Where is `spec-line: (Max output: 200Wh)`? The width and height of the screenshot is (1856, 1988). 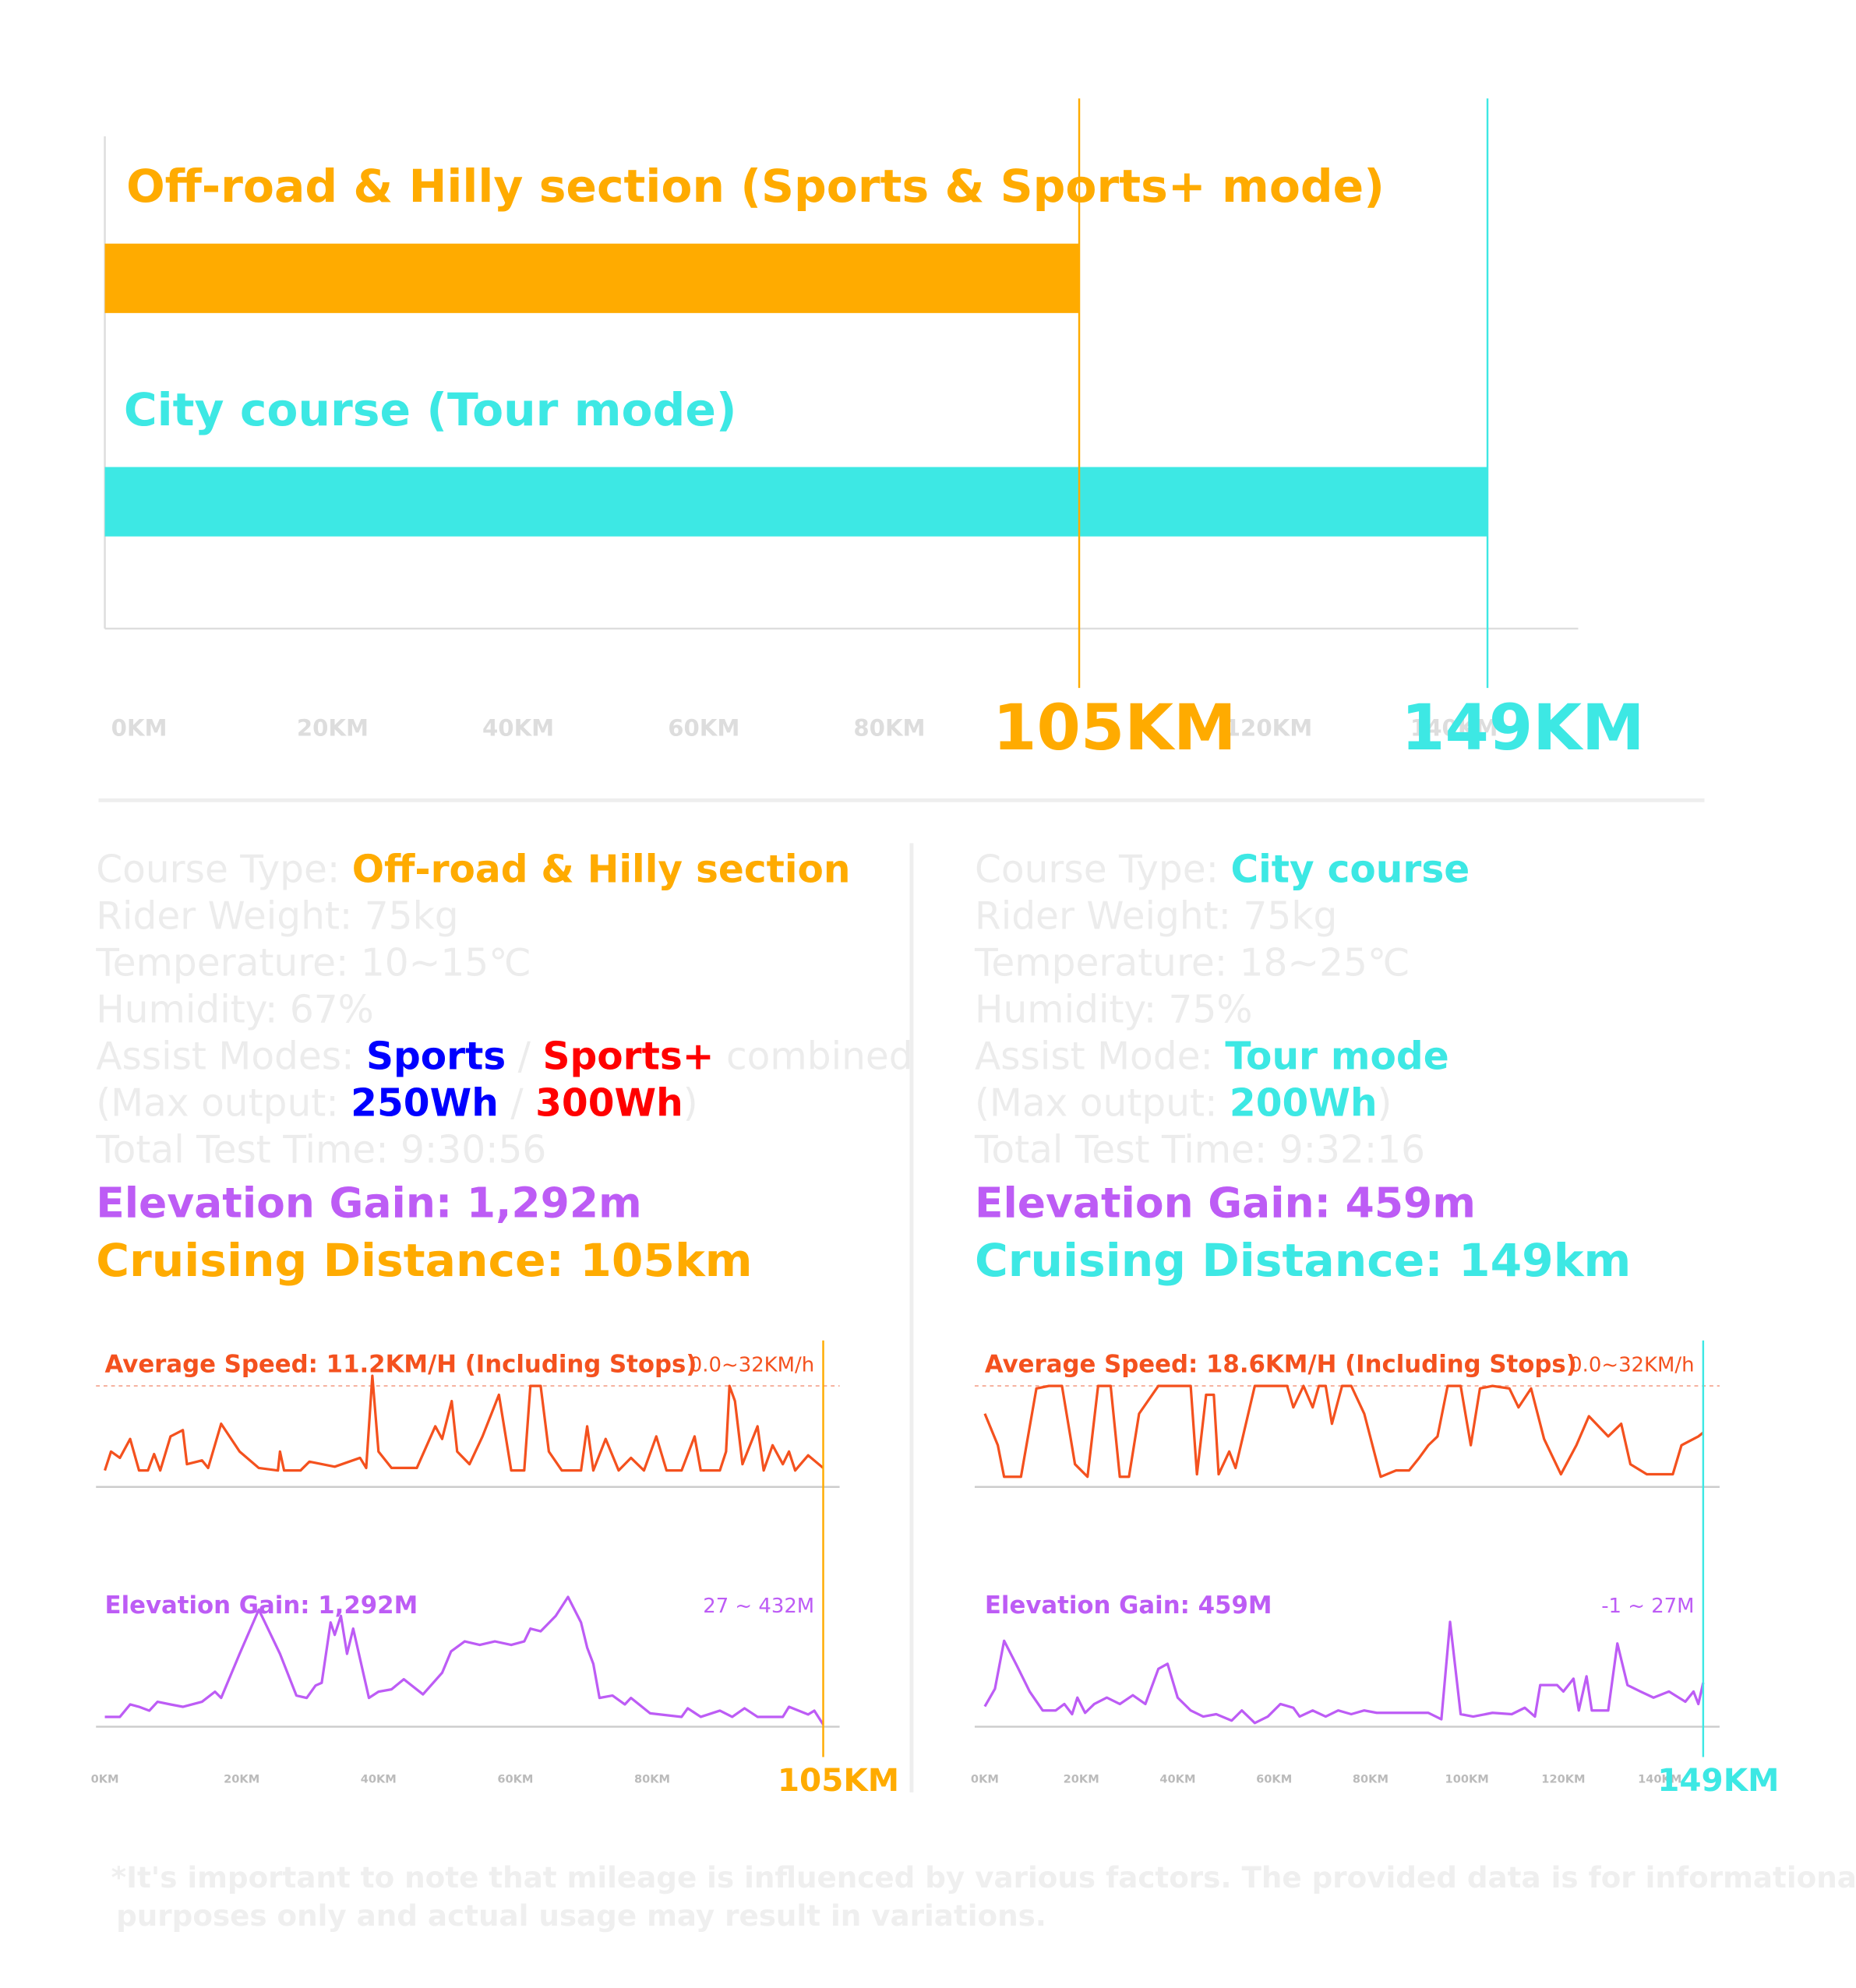 spec-line: (Max output: 200Wh) is located at coordinates (1183, 1103).